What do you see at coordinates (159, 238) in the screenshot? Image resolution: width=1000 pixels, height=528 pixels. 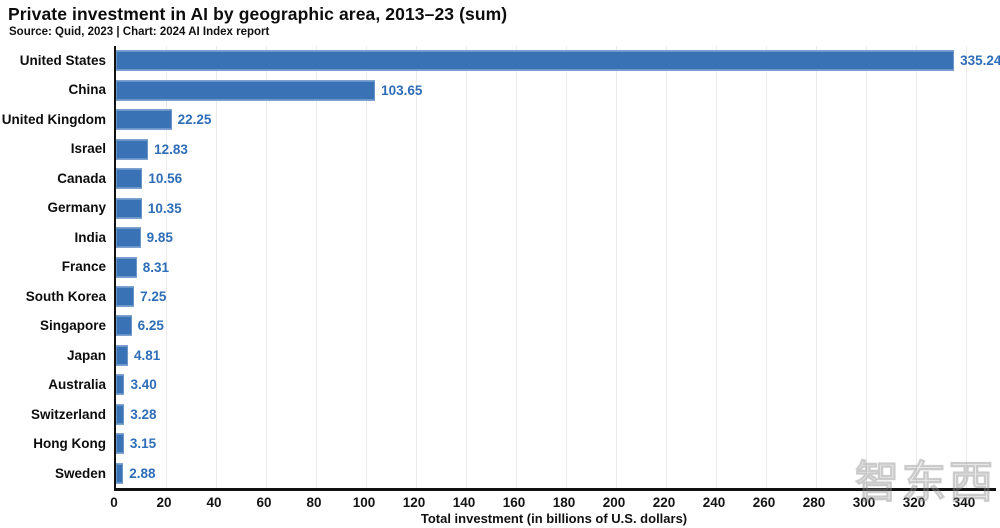 I see `bar-value-label: 9.85` at bounding box center [159, 238].